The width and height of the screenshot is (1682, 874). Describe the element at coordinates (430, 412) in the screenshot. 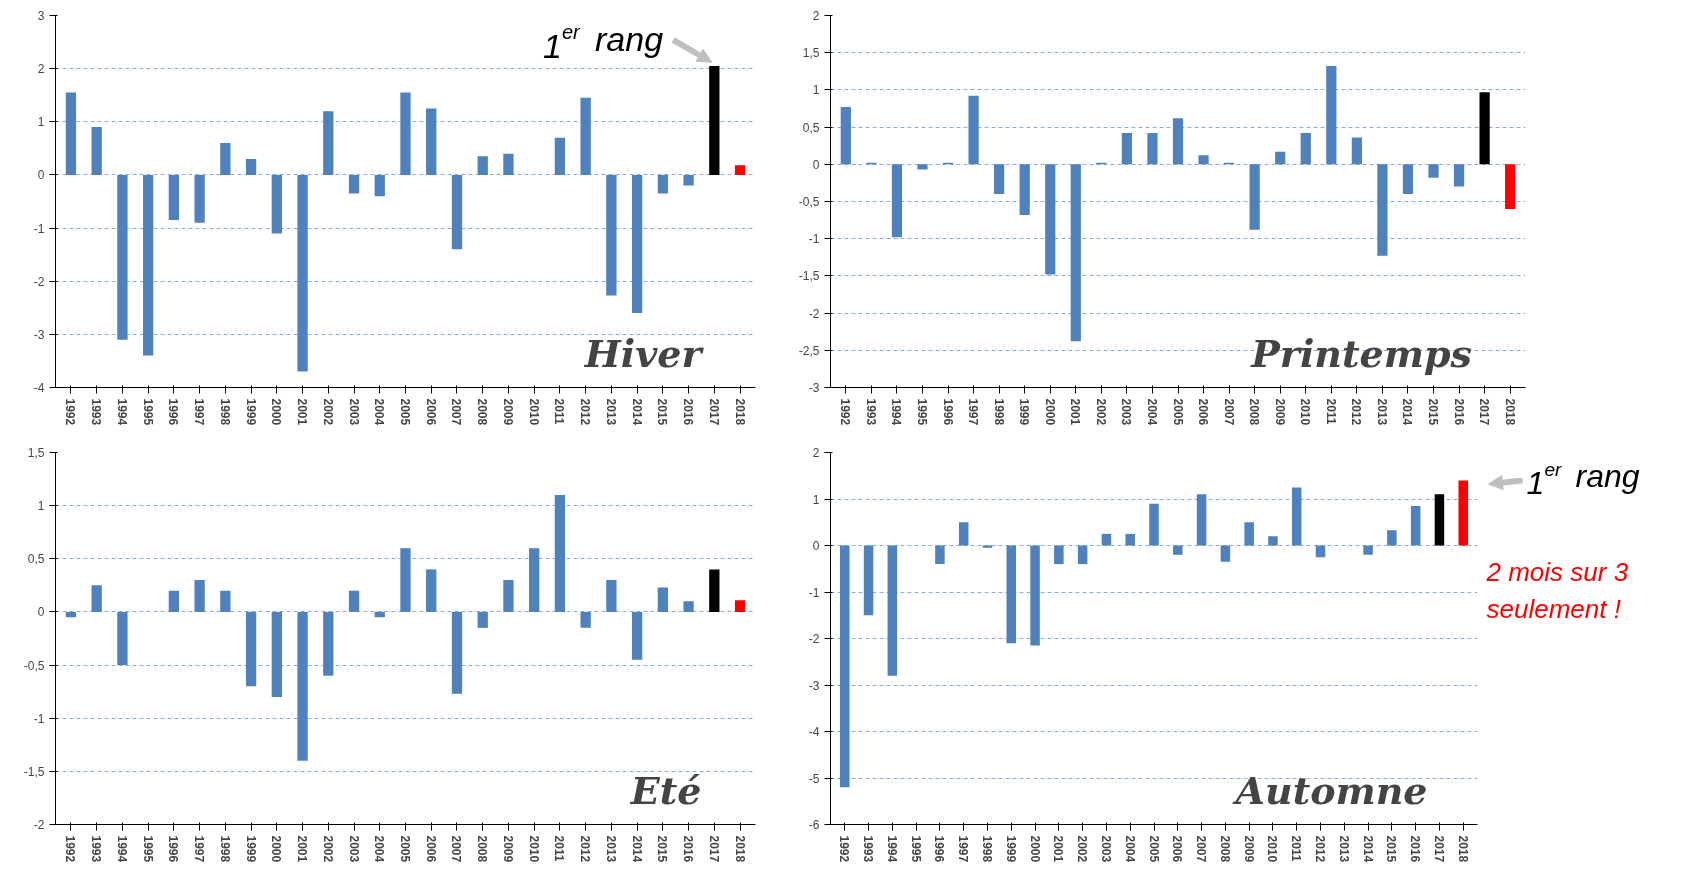

I see `x-tick-label: 2006` at that location.